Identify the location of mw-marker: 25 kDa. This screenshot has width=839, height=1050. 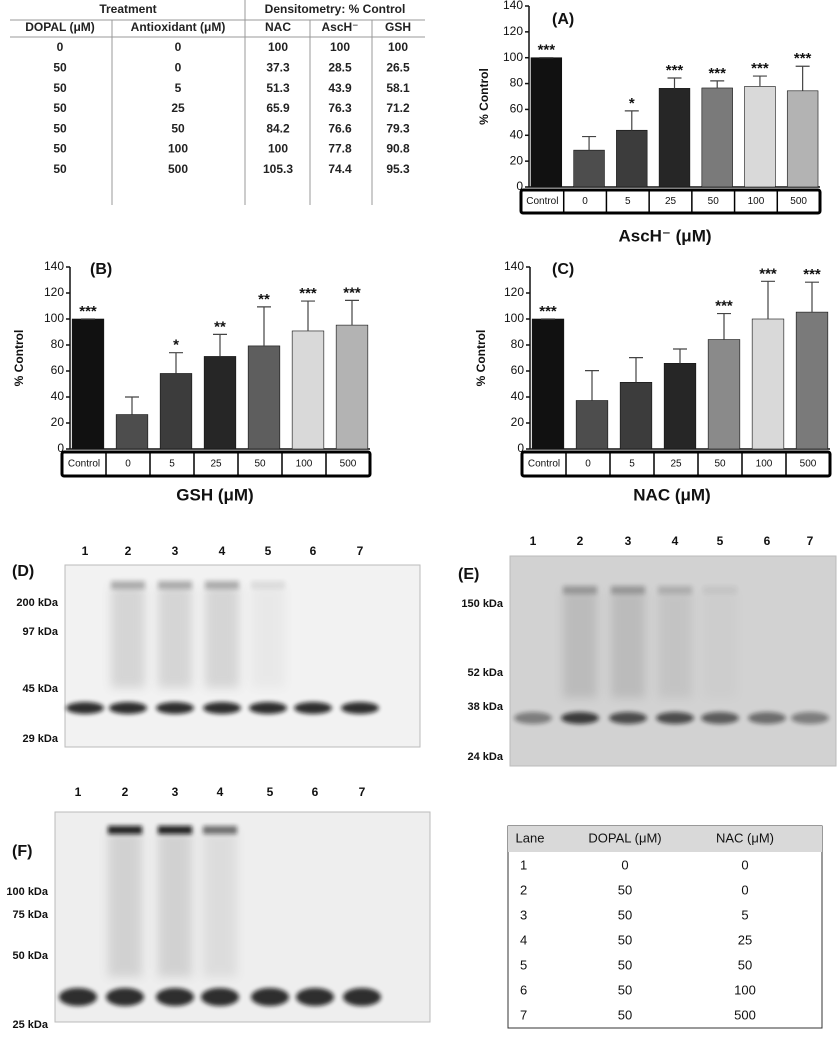
(31, 1025).